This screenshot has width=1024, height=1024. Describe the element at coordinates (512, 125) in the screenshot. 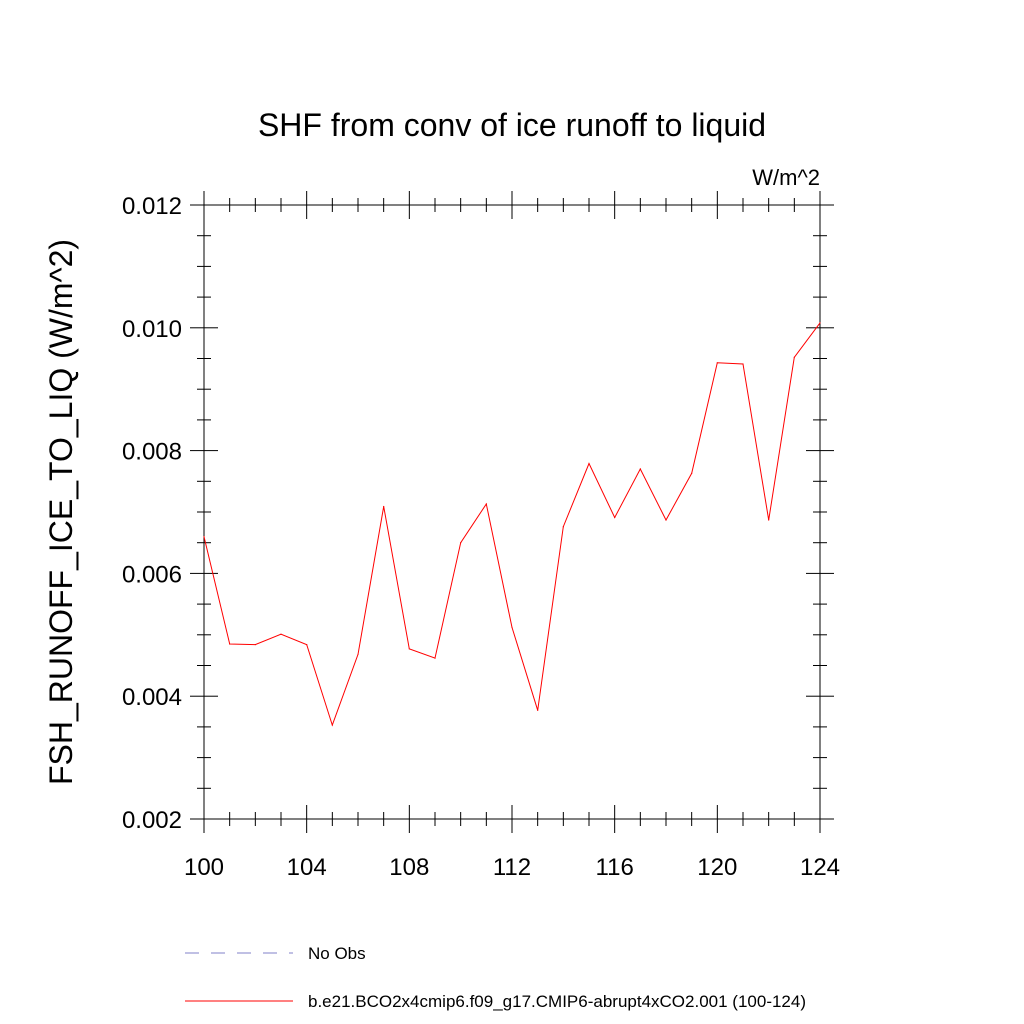

I see `chart-title: SHF from conv of ice runoff to liquid` at that location.